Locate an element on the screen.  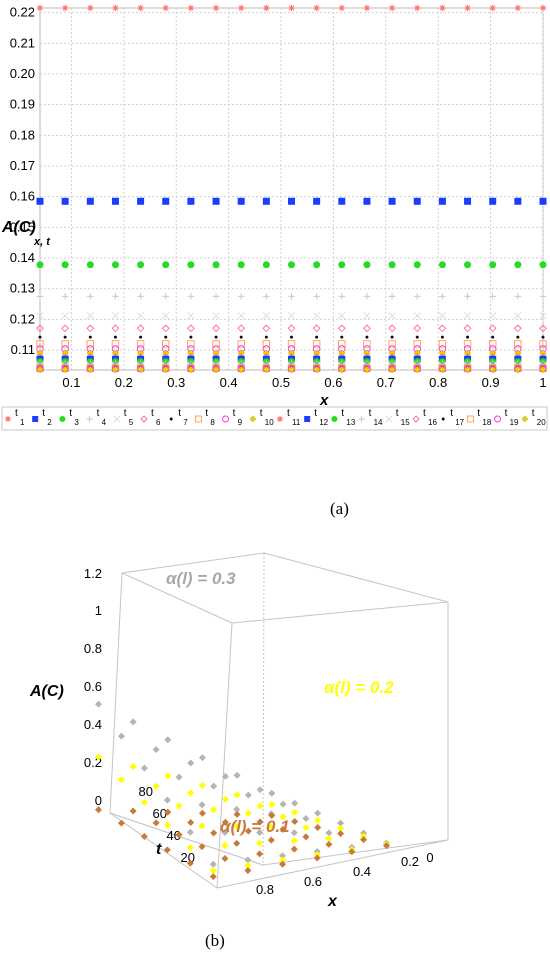
legend-label-index: 16 is located at coordinates (432, 422).